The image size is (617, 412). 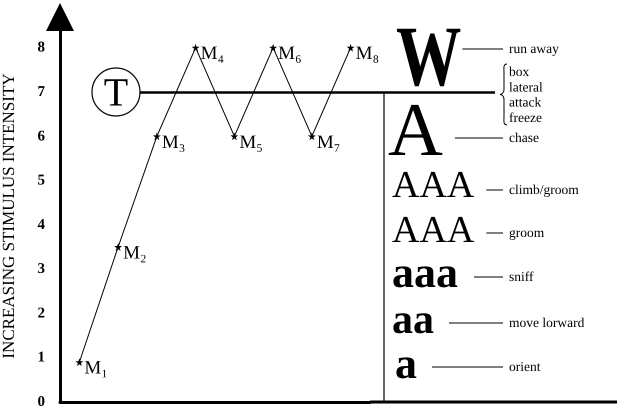 What do you see at coordinates (96, 368) in the screenshot?
I see `data-label: M₁` at bounding box center [96, 368].